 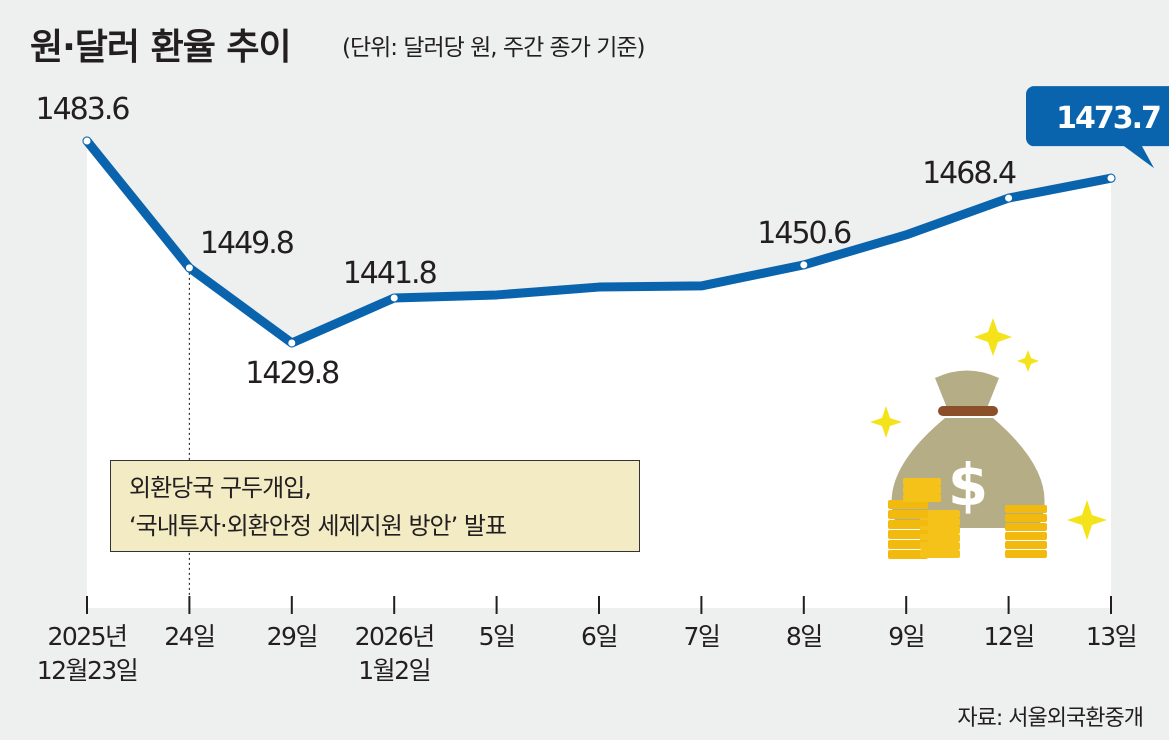 What do you see at coordinates (394, 670) in the screenshot?
I see `x-tick-label: 1월2일` at bounding box center [394, 670].